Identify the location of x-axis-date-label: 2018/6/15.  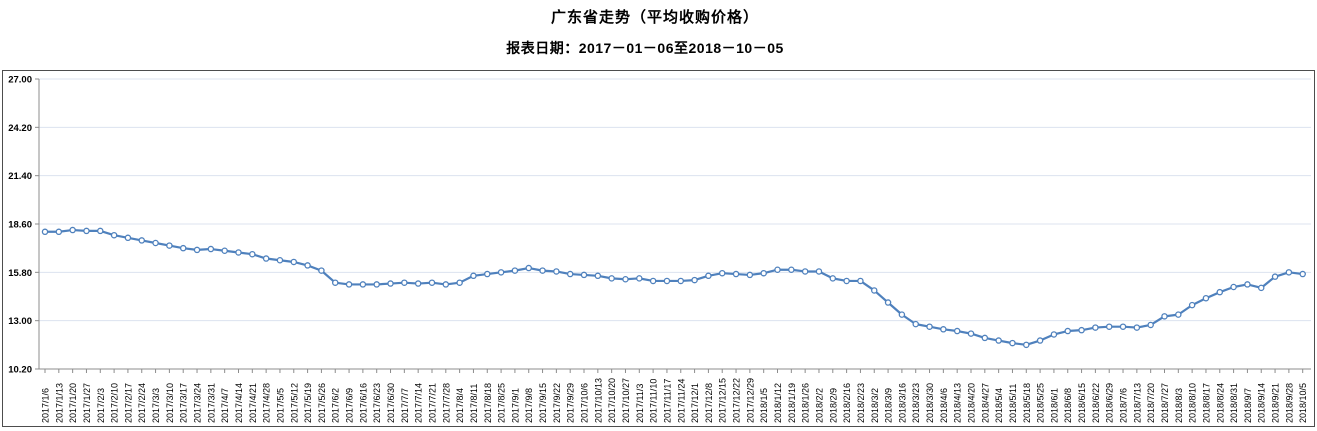
(1082, 403).